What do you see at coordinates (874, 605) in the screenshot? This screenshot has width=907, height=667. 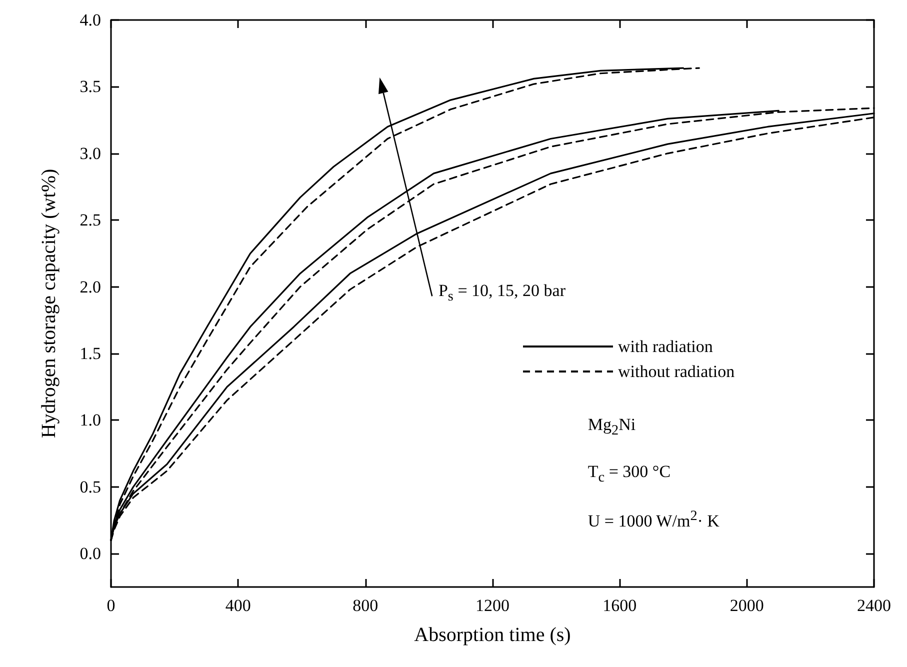 I see `x-tick-label: 2400` at bounding box center [874, 605].